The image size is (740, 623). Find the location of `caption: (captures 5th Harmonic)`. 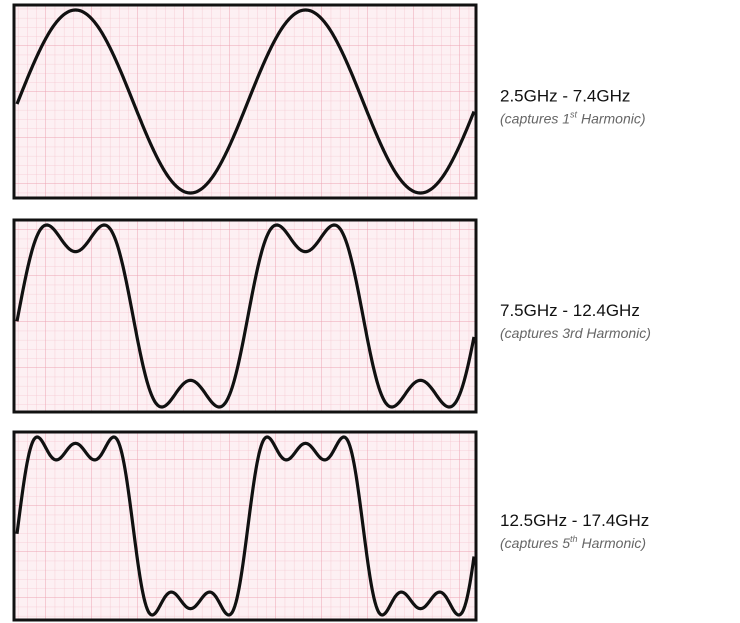

caption: (captures 5th Harmonic) is located at coordinates (573, 542).